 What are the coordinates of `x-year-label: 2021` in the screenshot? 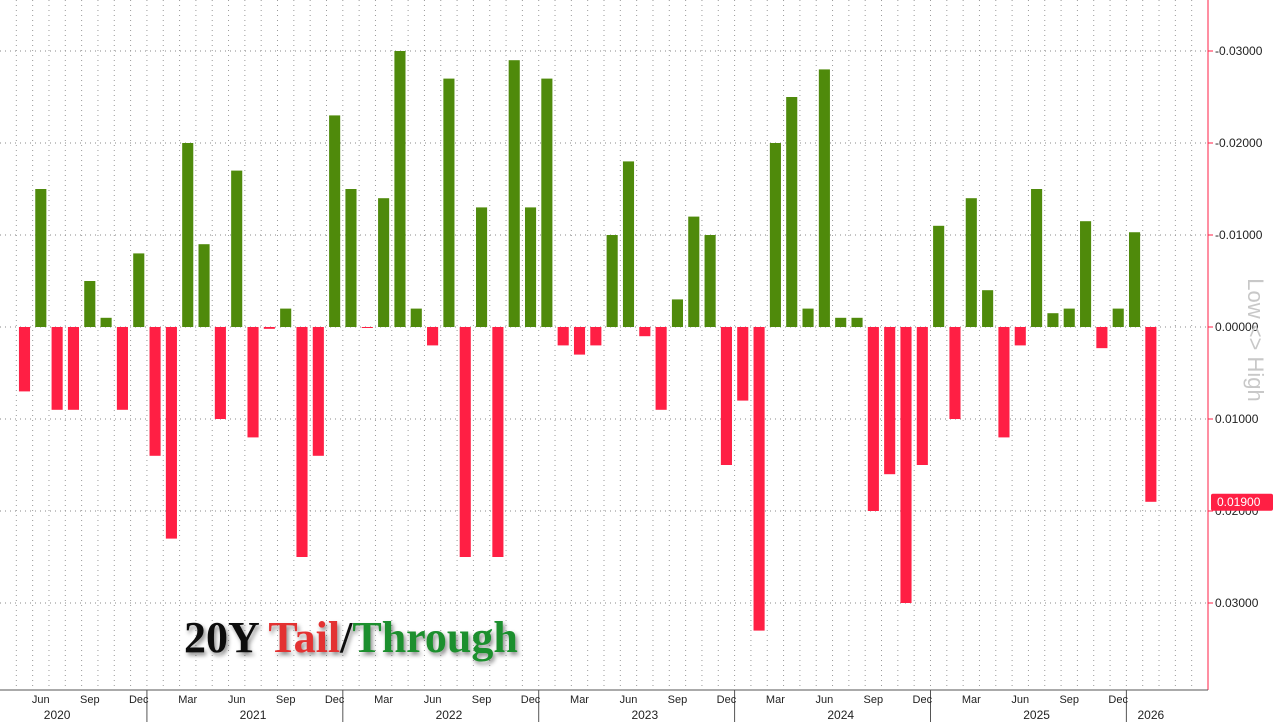 It's located at (253, 715).